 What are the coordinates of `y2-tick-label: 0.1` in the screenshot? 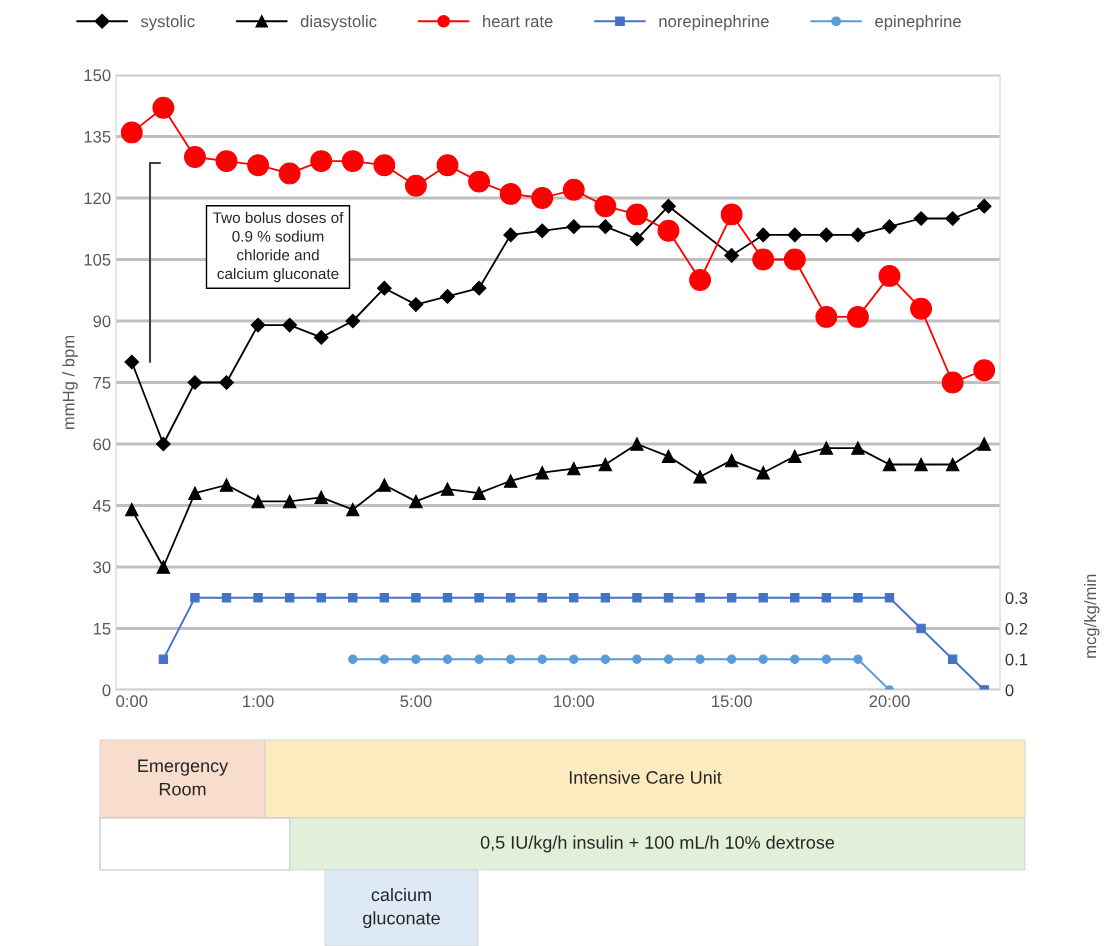 It's located at (1016, 659).